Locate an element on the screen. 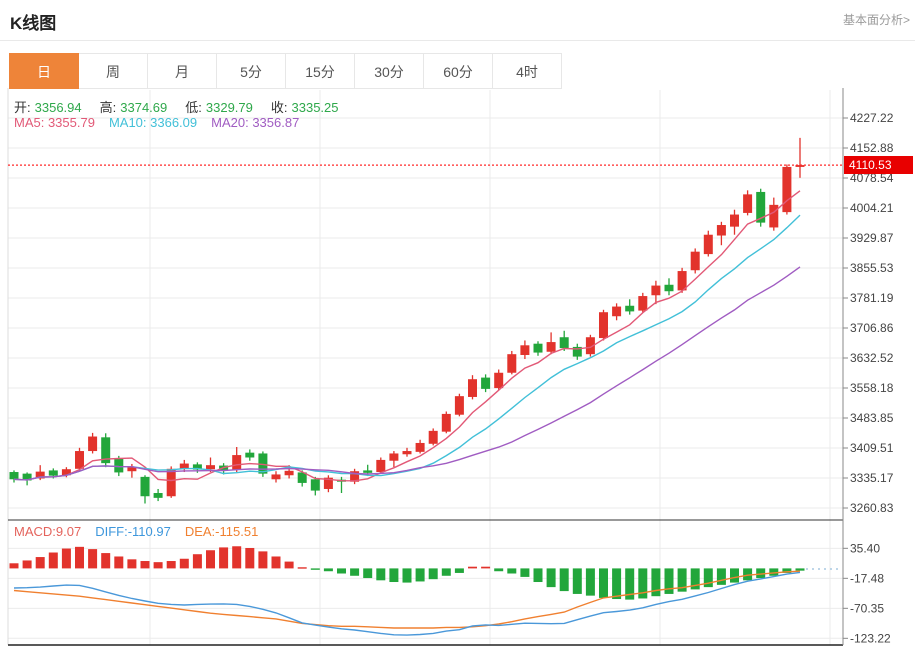 This screenshot has height=654, width=915. svg-text: 3632.52 is located at coordinates (872, 358).